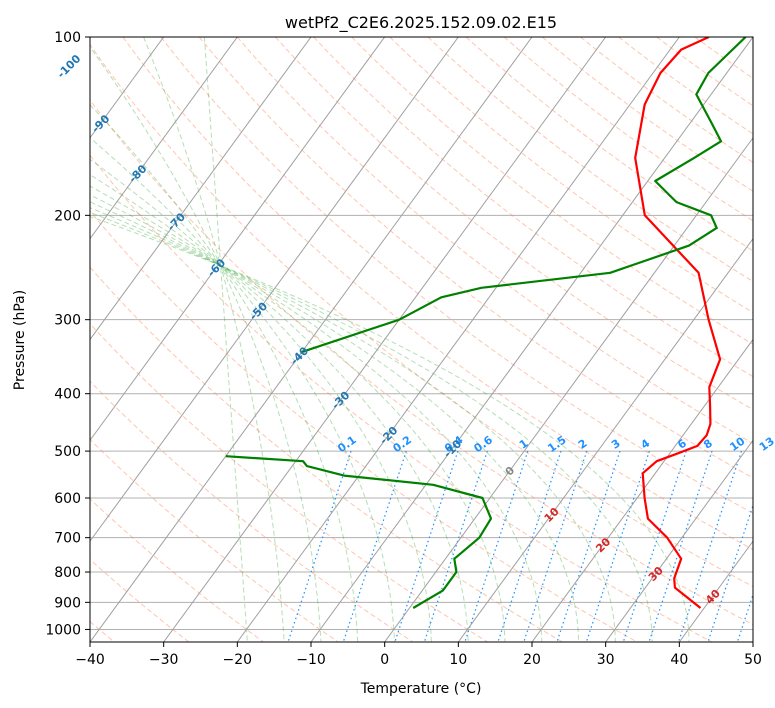 This screenshot has height=708, width=775. Describe the element at coordinates (67, 539) in the screenshot. I see `y-tick-label: 700` at that location.